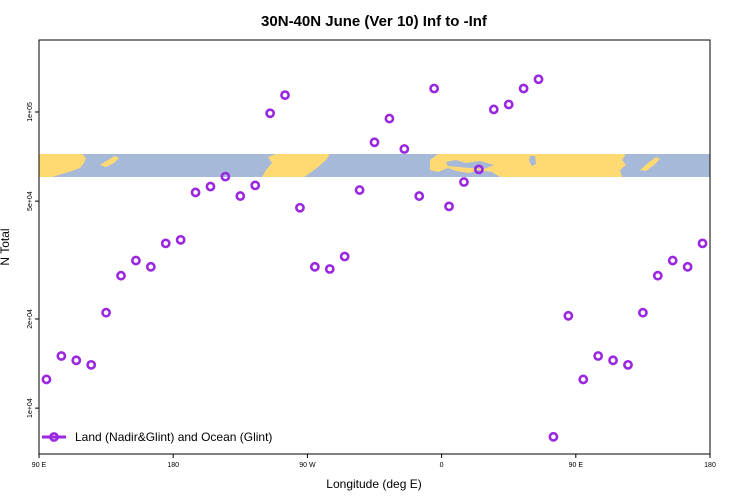  Describe the element at coordinates (173, 437) in the screenshot. I see `legend-label: Land (Nadir&Glint) and Ocean (Glint)` at that location.